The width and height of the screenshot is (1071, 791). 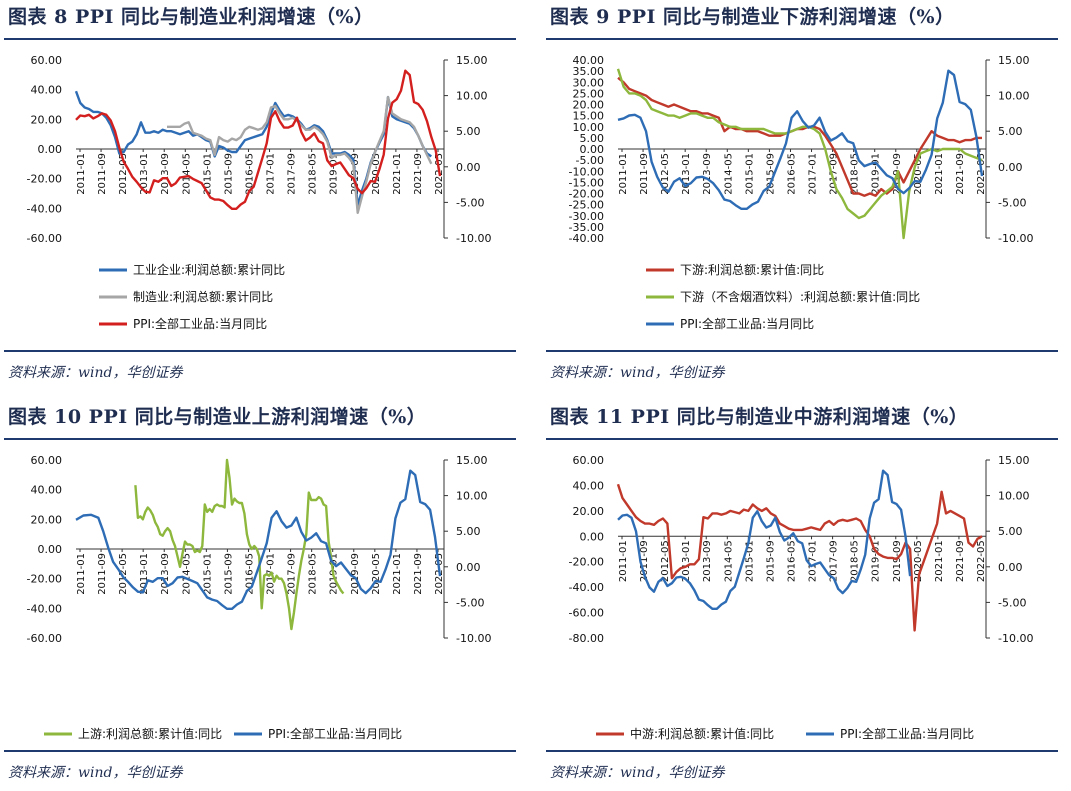 I want to click on legend-label-0: 工业企业:利润总额:累计同比, so click(x=209, y=269).